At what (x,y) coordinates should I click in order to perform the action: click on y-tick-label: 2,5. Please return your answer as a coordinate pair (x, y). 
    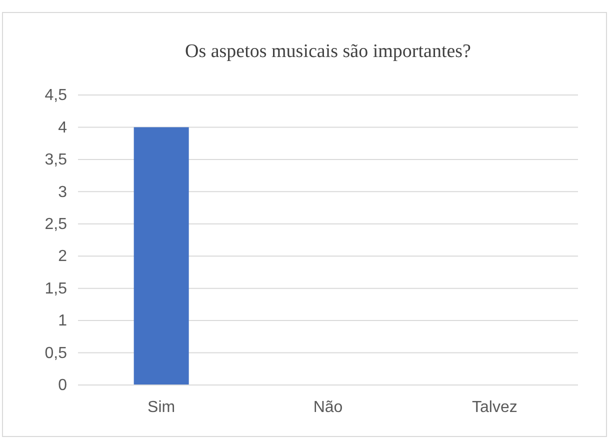
    Looking at the image, I should click on (56, 225).